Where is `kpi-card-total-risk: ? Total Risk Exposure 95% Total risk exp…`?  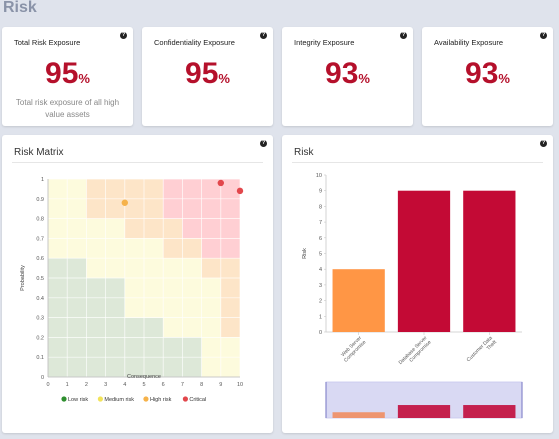
kpi-card-total-risk: ? Total Risk Exposure 95% Total risk exp… is located at coordinates (67, 76).